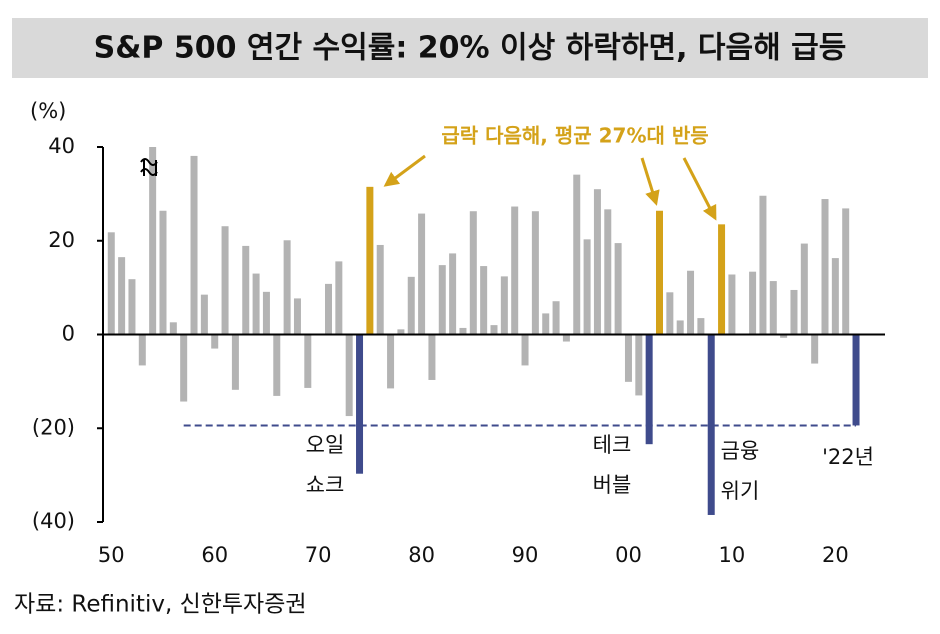 The image size is (940, 634). I want to click on y-tick-label: 0, so click(68, 334).